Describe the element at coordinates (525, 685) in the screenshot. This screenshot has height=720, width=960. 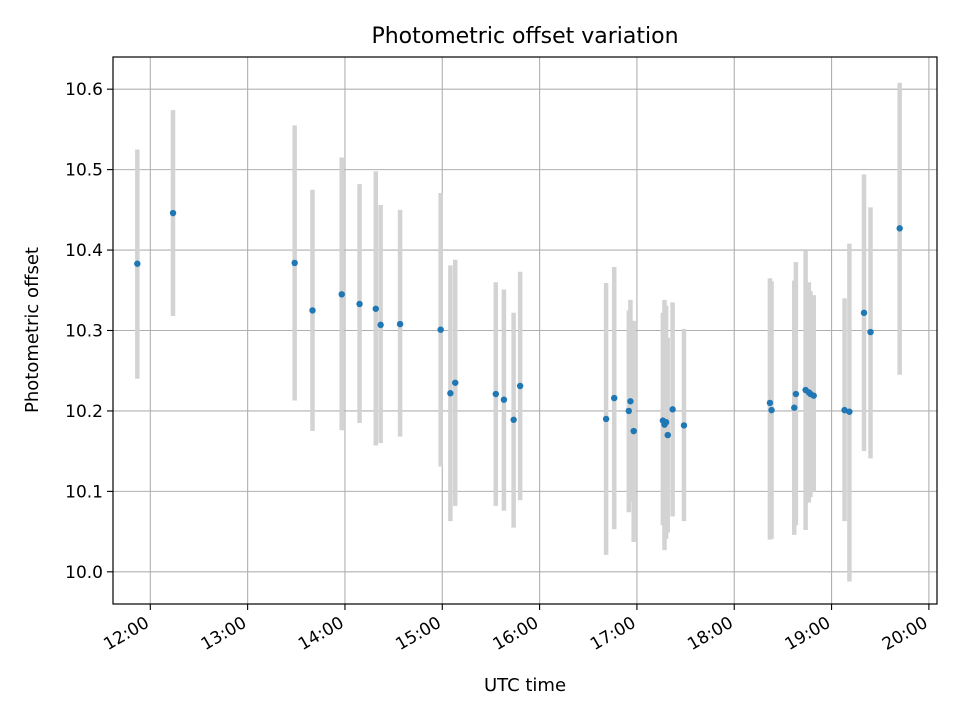
I see `x-axis-label: UTC time` at that location.